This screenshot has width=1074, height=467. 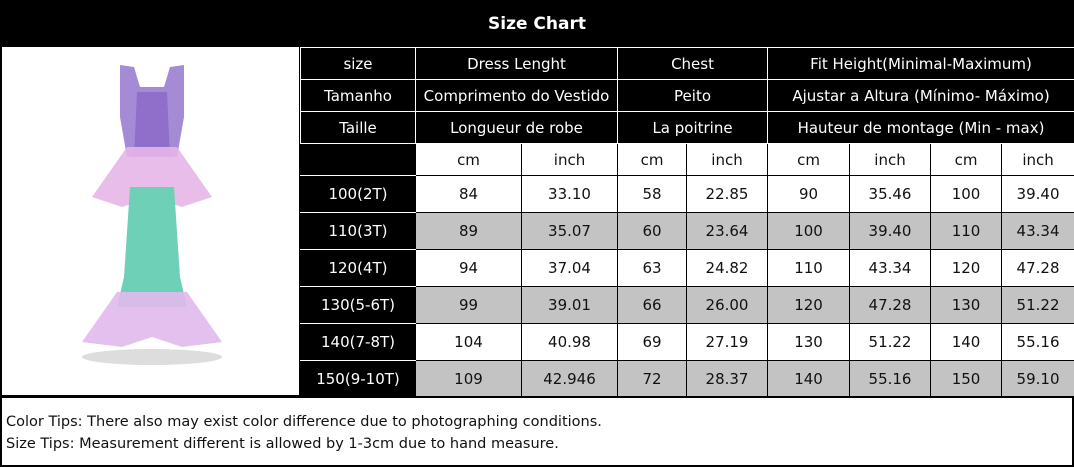 What do you see at coordinates (569, 342) in the screenshot?
I see `value-cell: 40.98` at bounding box center [569, 342].